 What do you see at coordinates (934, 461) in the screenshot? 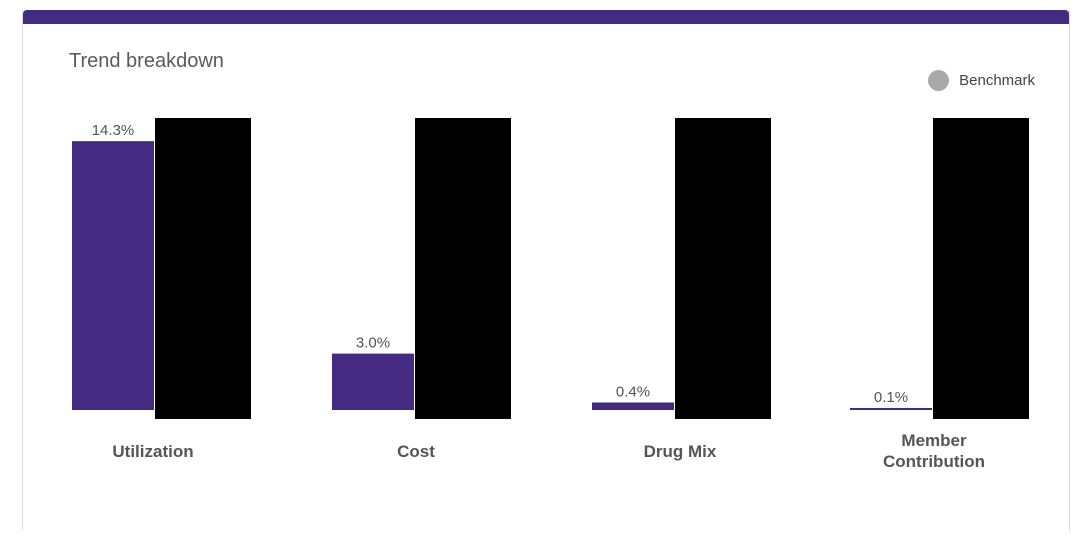
I see `category-label-3-line-1: Contribution` at bounding box center [934, 461].